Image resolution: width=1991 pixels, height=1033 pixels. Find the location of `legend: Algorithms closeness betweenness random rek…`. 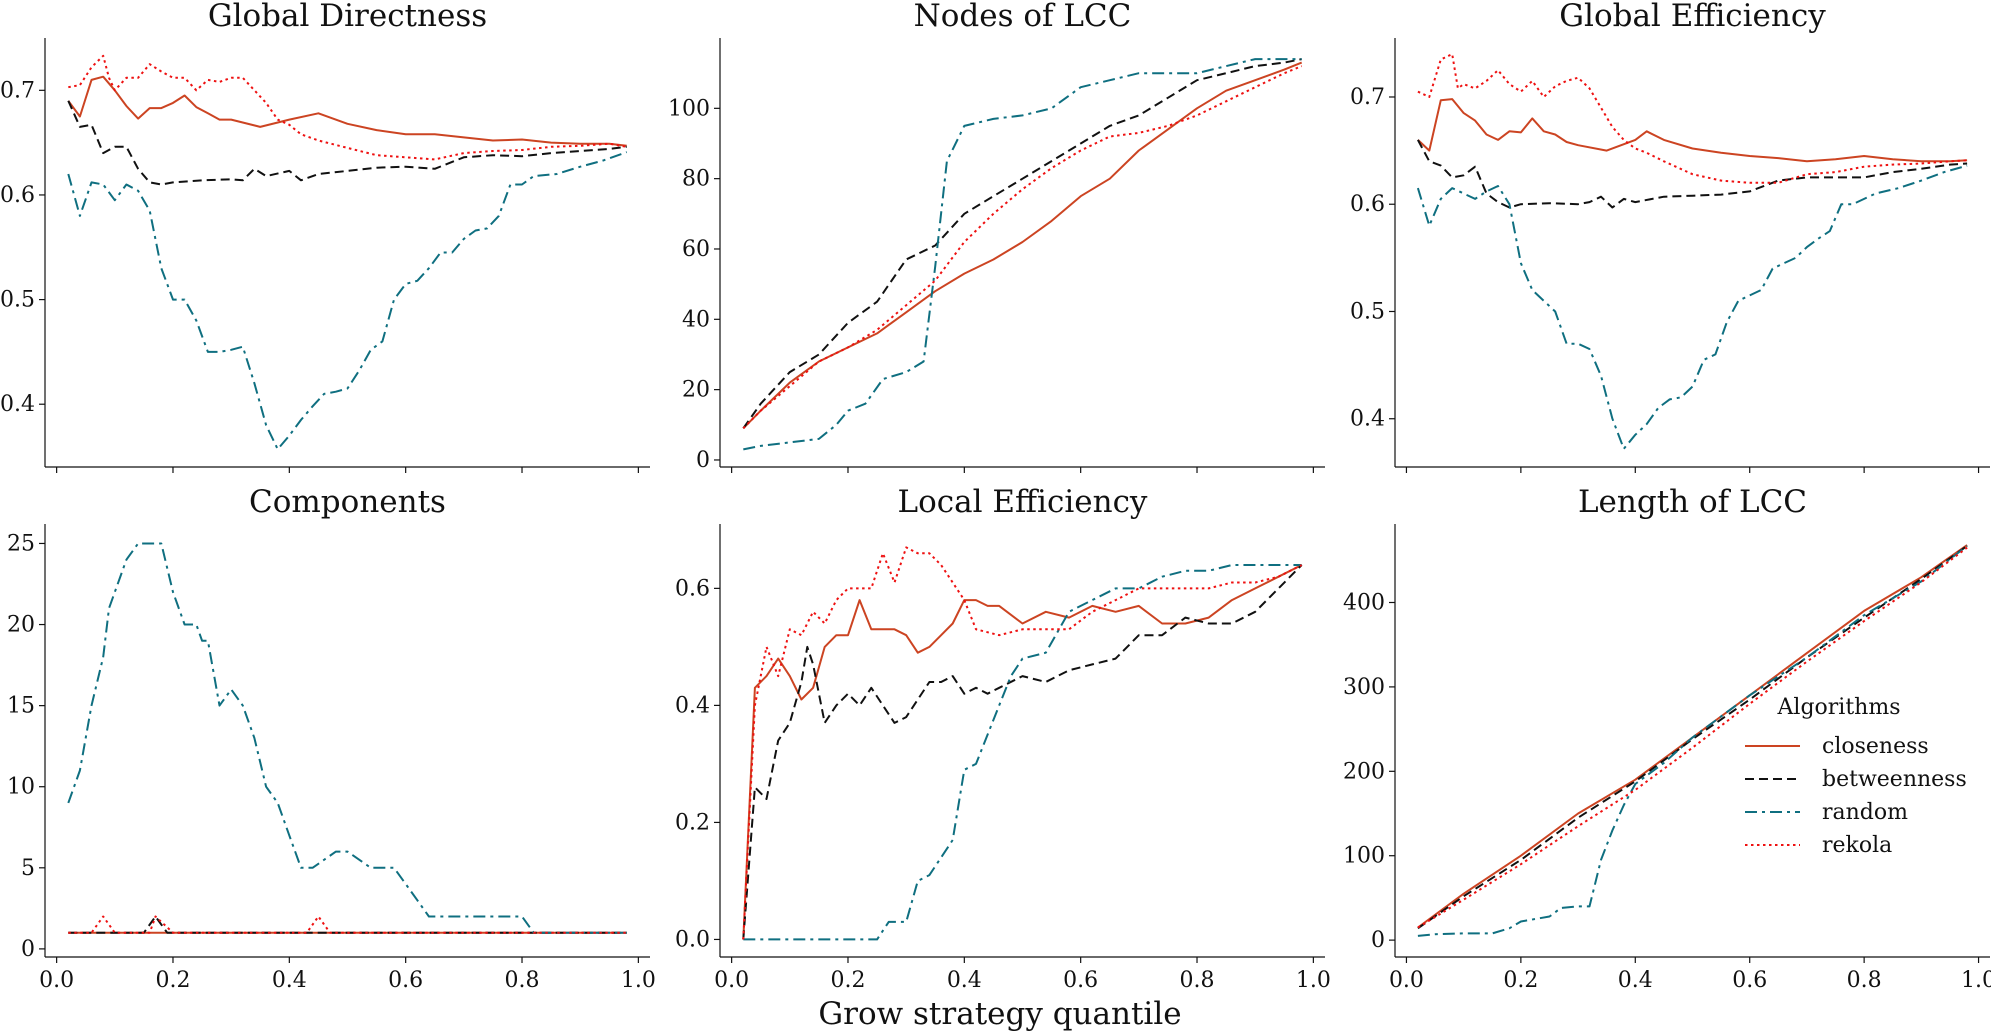

legend: Algorithms closeness betweenness random rek… is located at coordinates (1856, 776).